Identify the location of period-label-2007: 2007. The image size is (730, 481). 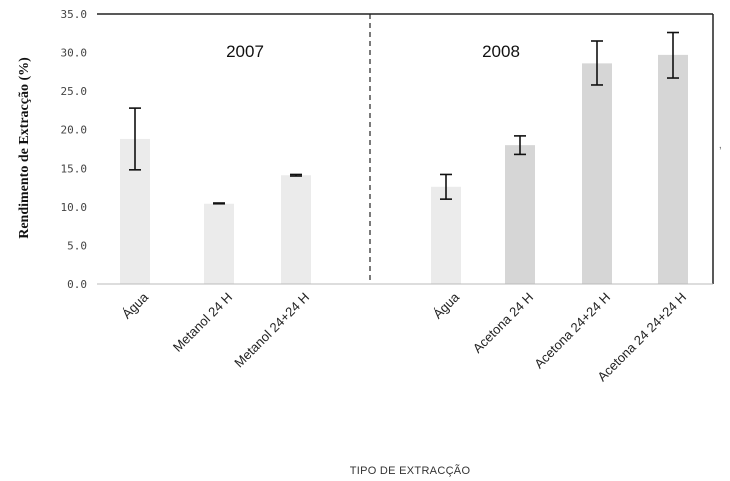
(245, 51).